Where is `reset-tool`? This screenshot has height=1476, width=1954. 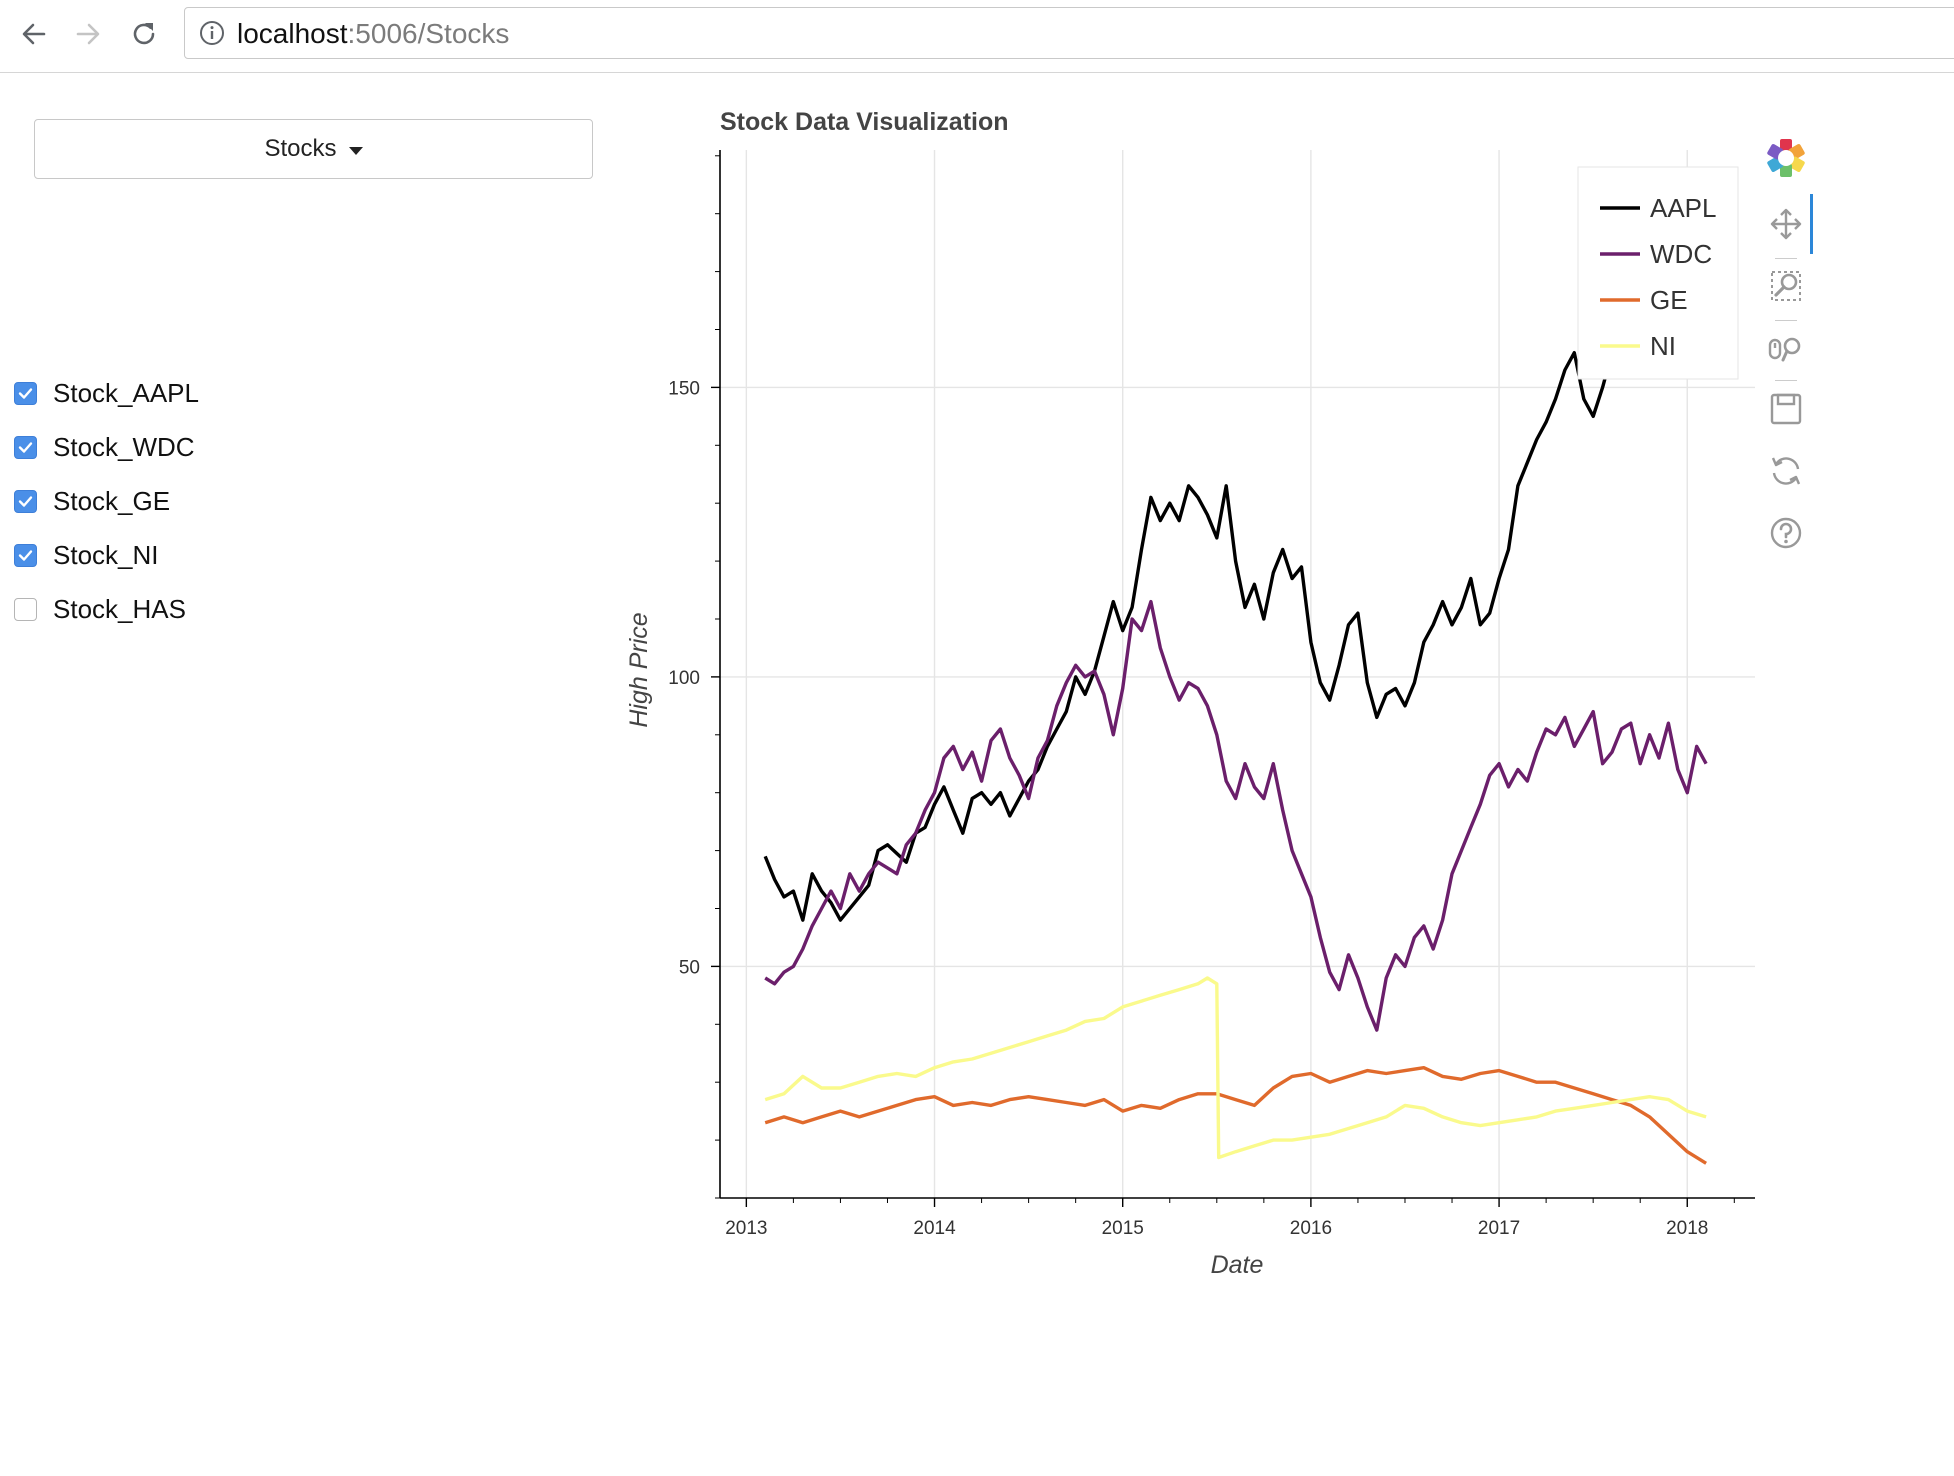
reset-tool is located at coordinates (1786, 471).